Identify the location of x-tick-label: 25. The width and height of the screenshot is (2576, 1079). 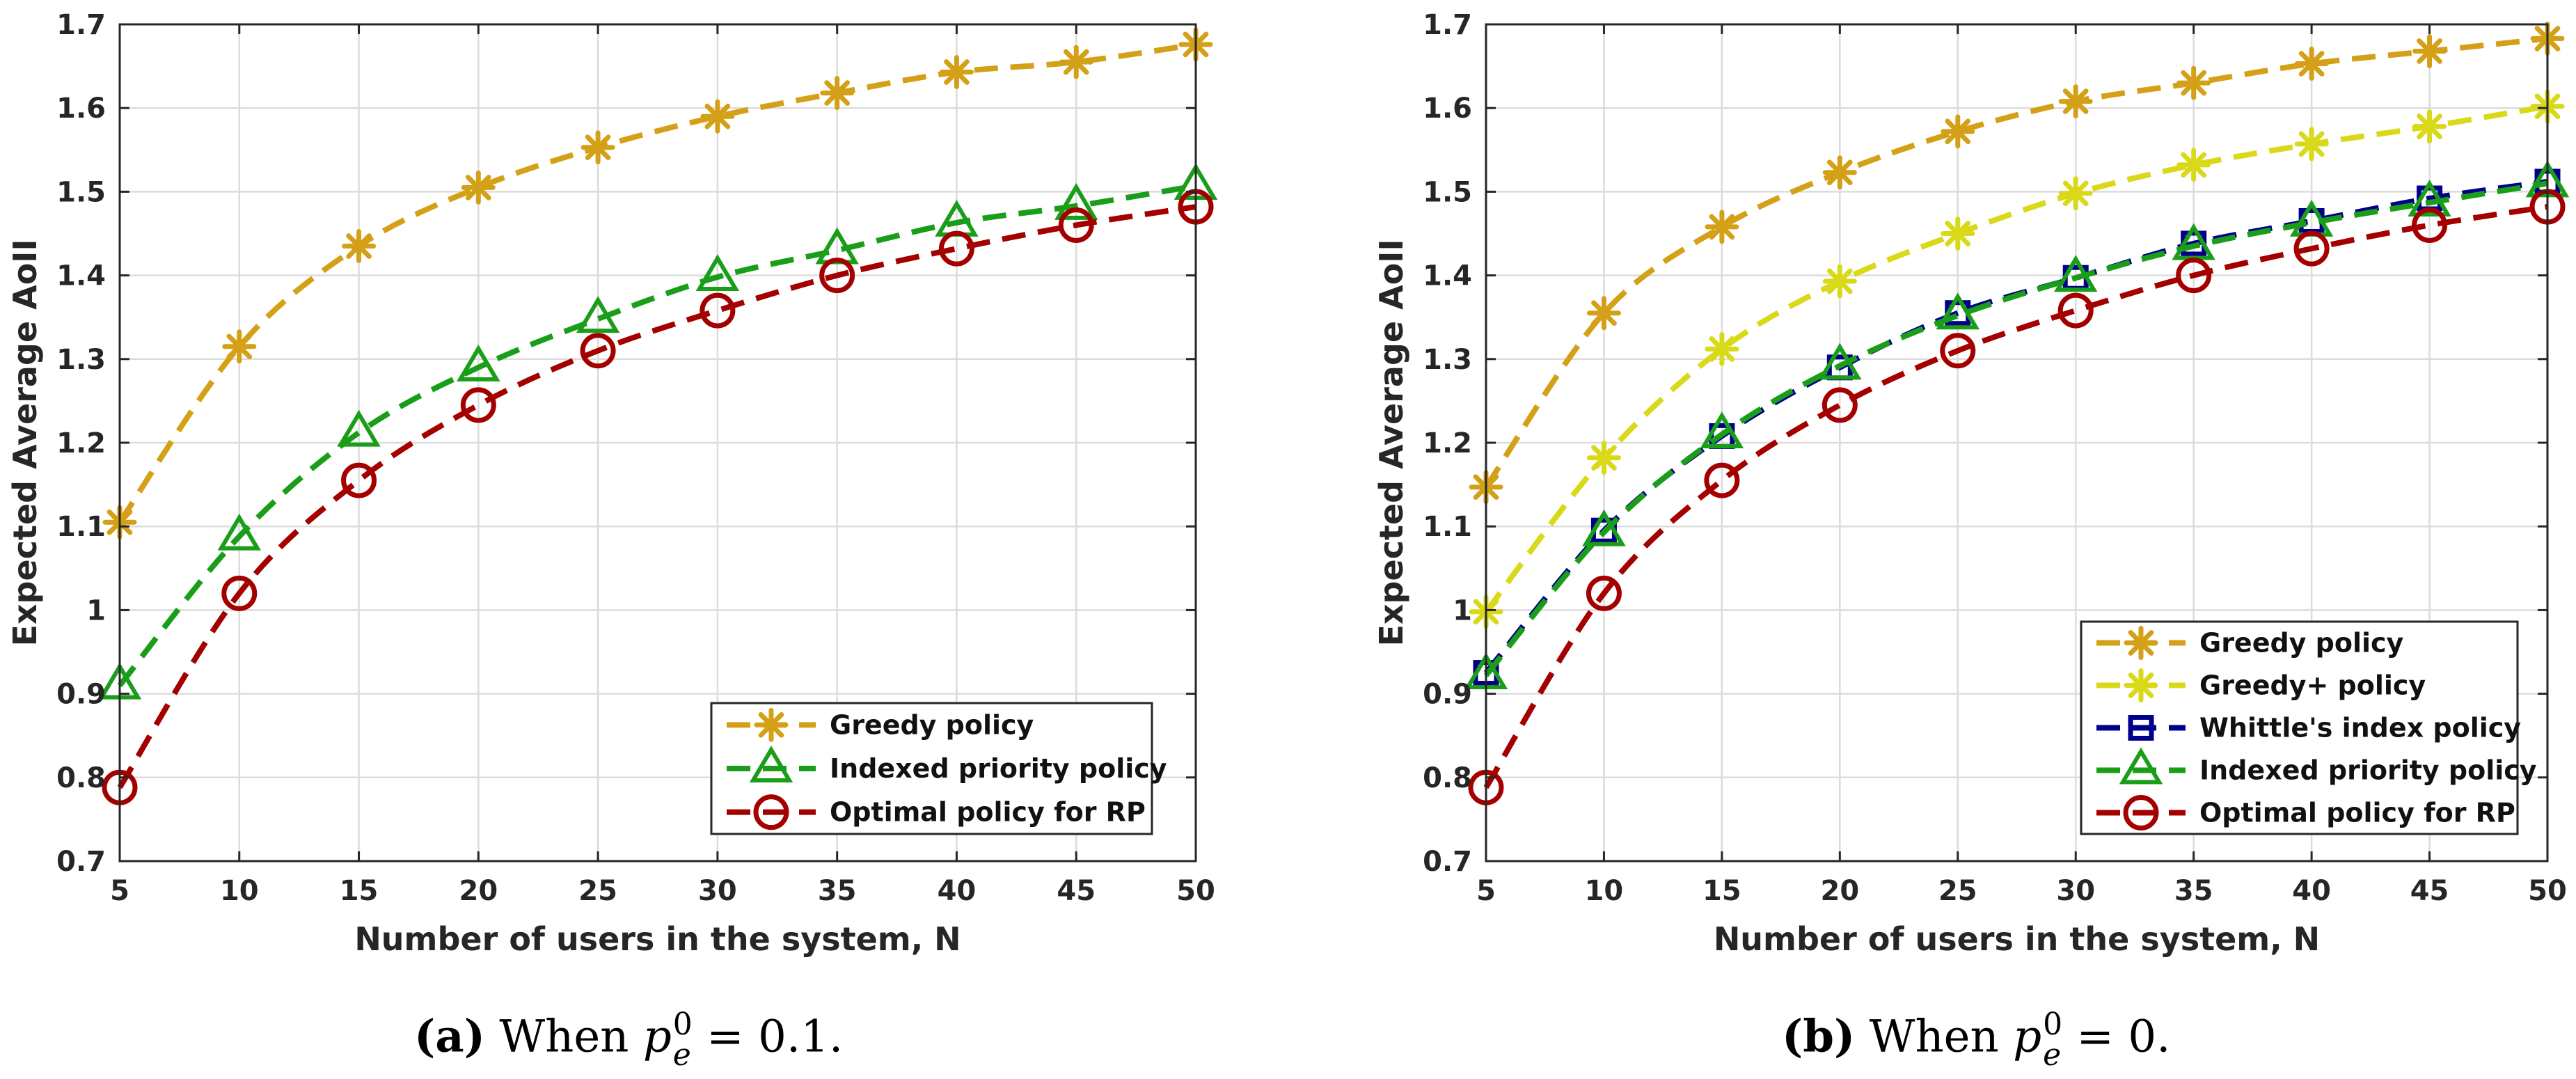
(1957, 891).